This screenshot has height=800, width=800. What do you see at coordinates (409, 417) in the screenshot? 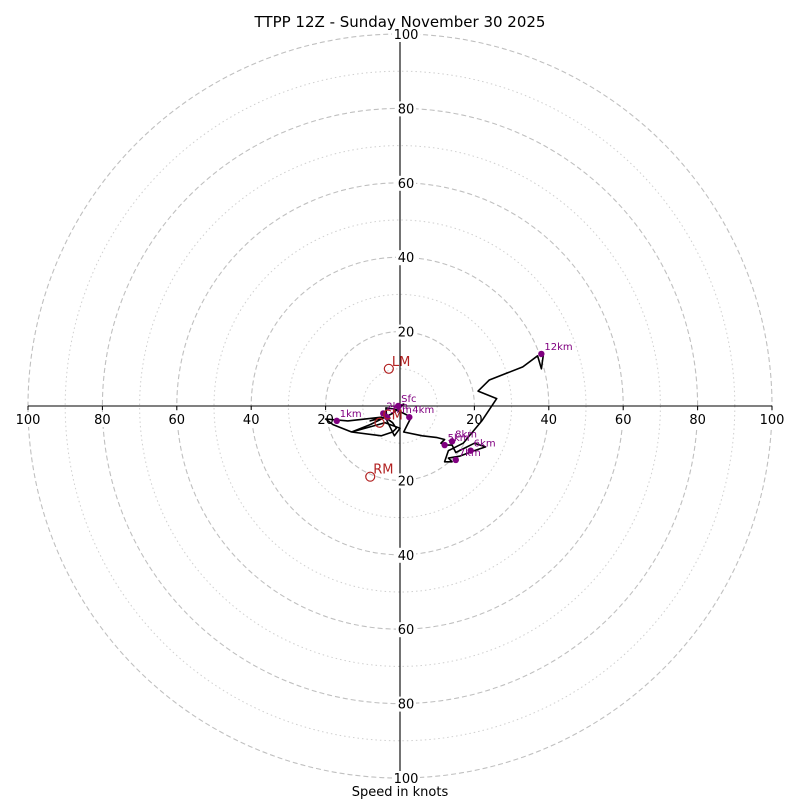
I see `height-point-4km` at bounding box center [409, 417].